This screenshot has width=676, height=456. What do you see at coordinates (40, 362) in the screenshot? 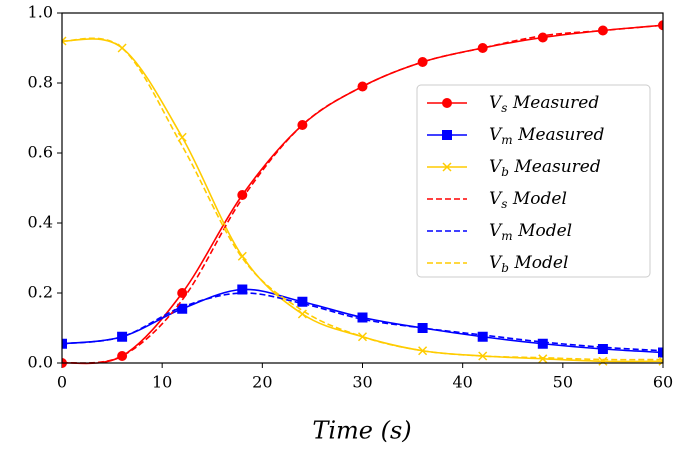
I see `y-tick-label: 0.0` at bounding box center [40, 362].